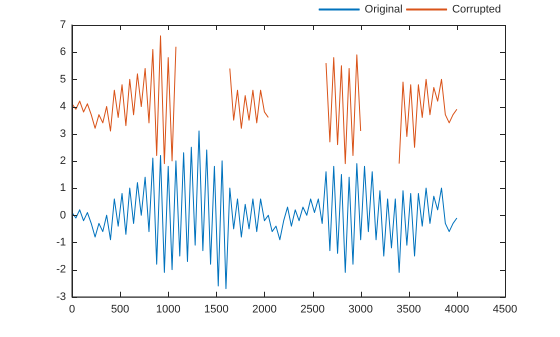  I want to click on y-tick-label: 7, so click(63, 25).